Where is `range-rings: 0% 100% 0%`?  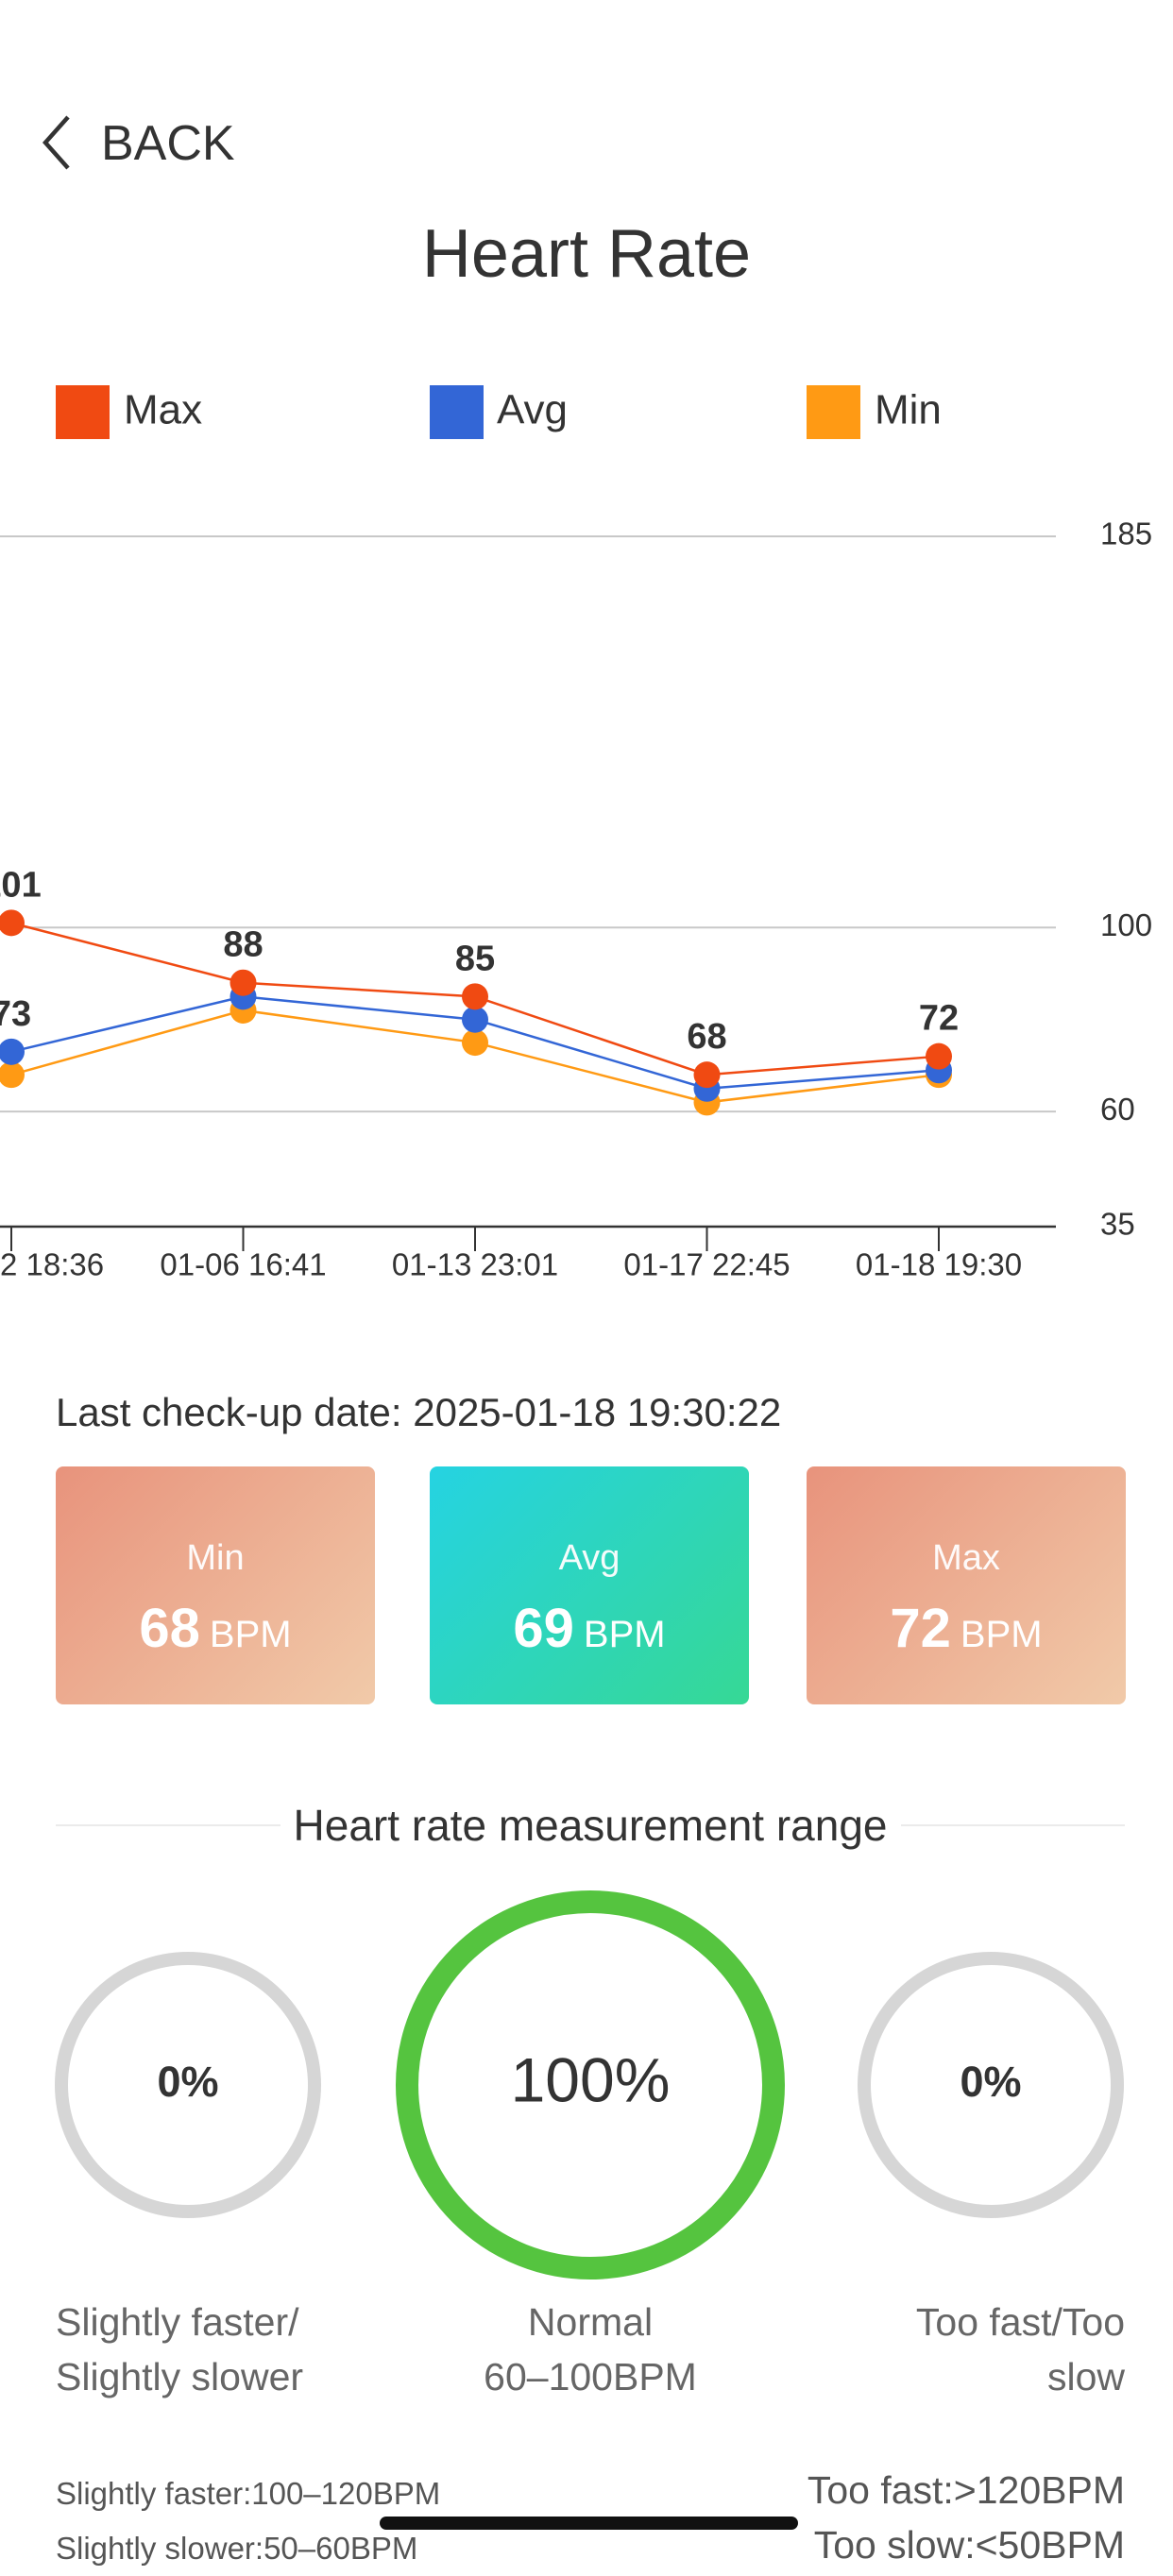 range-rings: 0% 100% 0% is located at coordinates (589, 2084).